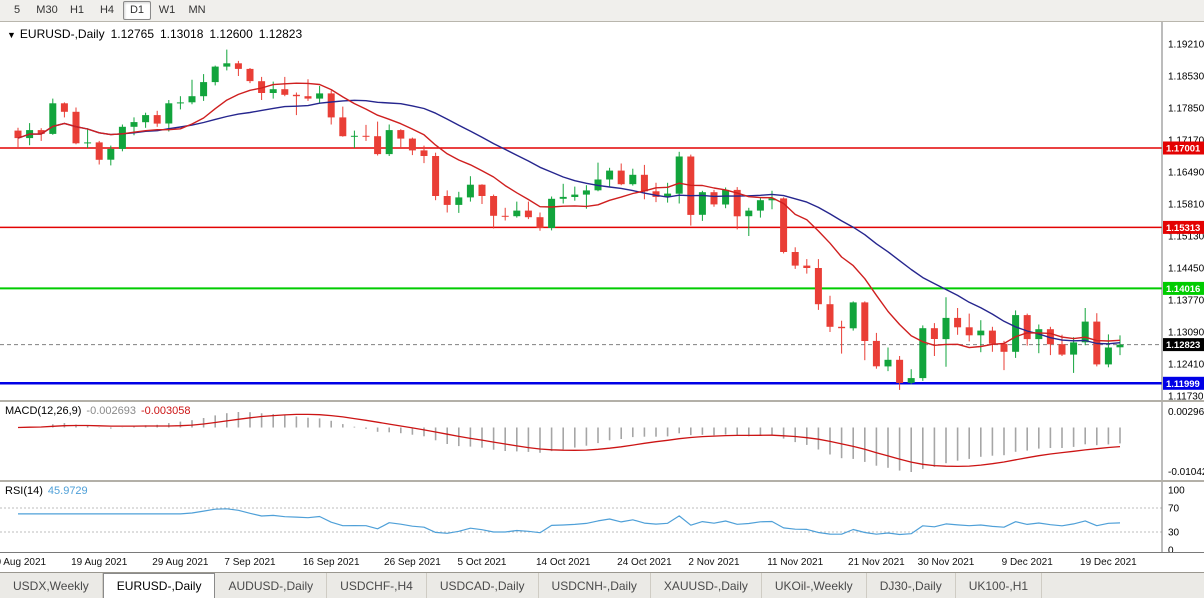  What do you see at coordinates (1186, 412) in the screenshot?
I see `svg-text: 0.002966` at bounding box center [1186, 412].